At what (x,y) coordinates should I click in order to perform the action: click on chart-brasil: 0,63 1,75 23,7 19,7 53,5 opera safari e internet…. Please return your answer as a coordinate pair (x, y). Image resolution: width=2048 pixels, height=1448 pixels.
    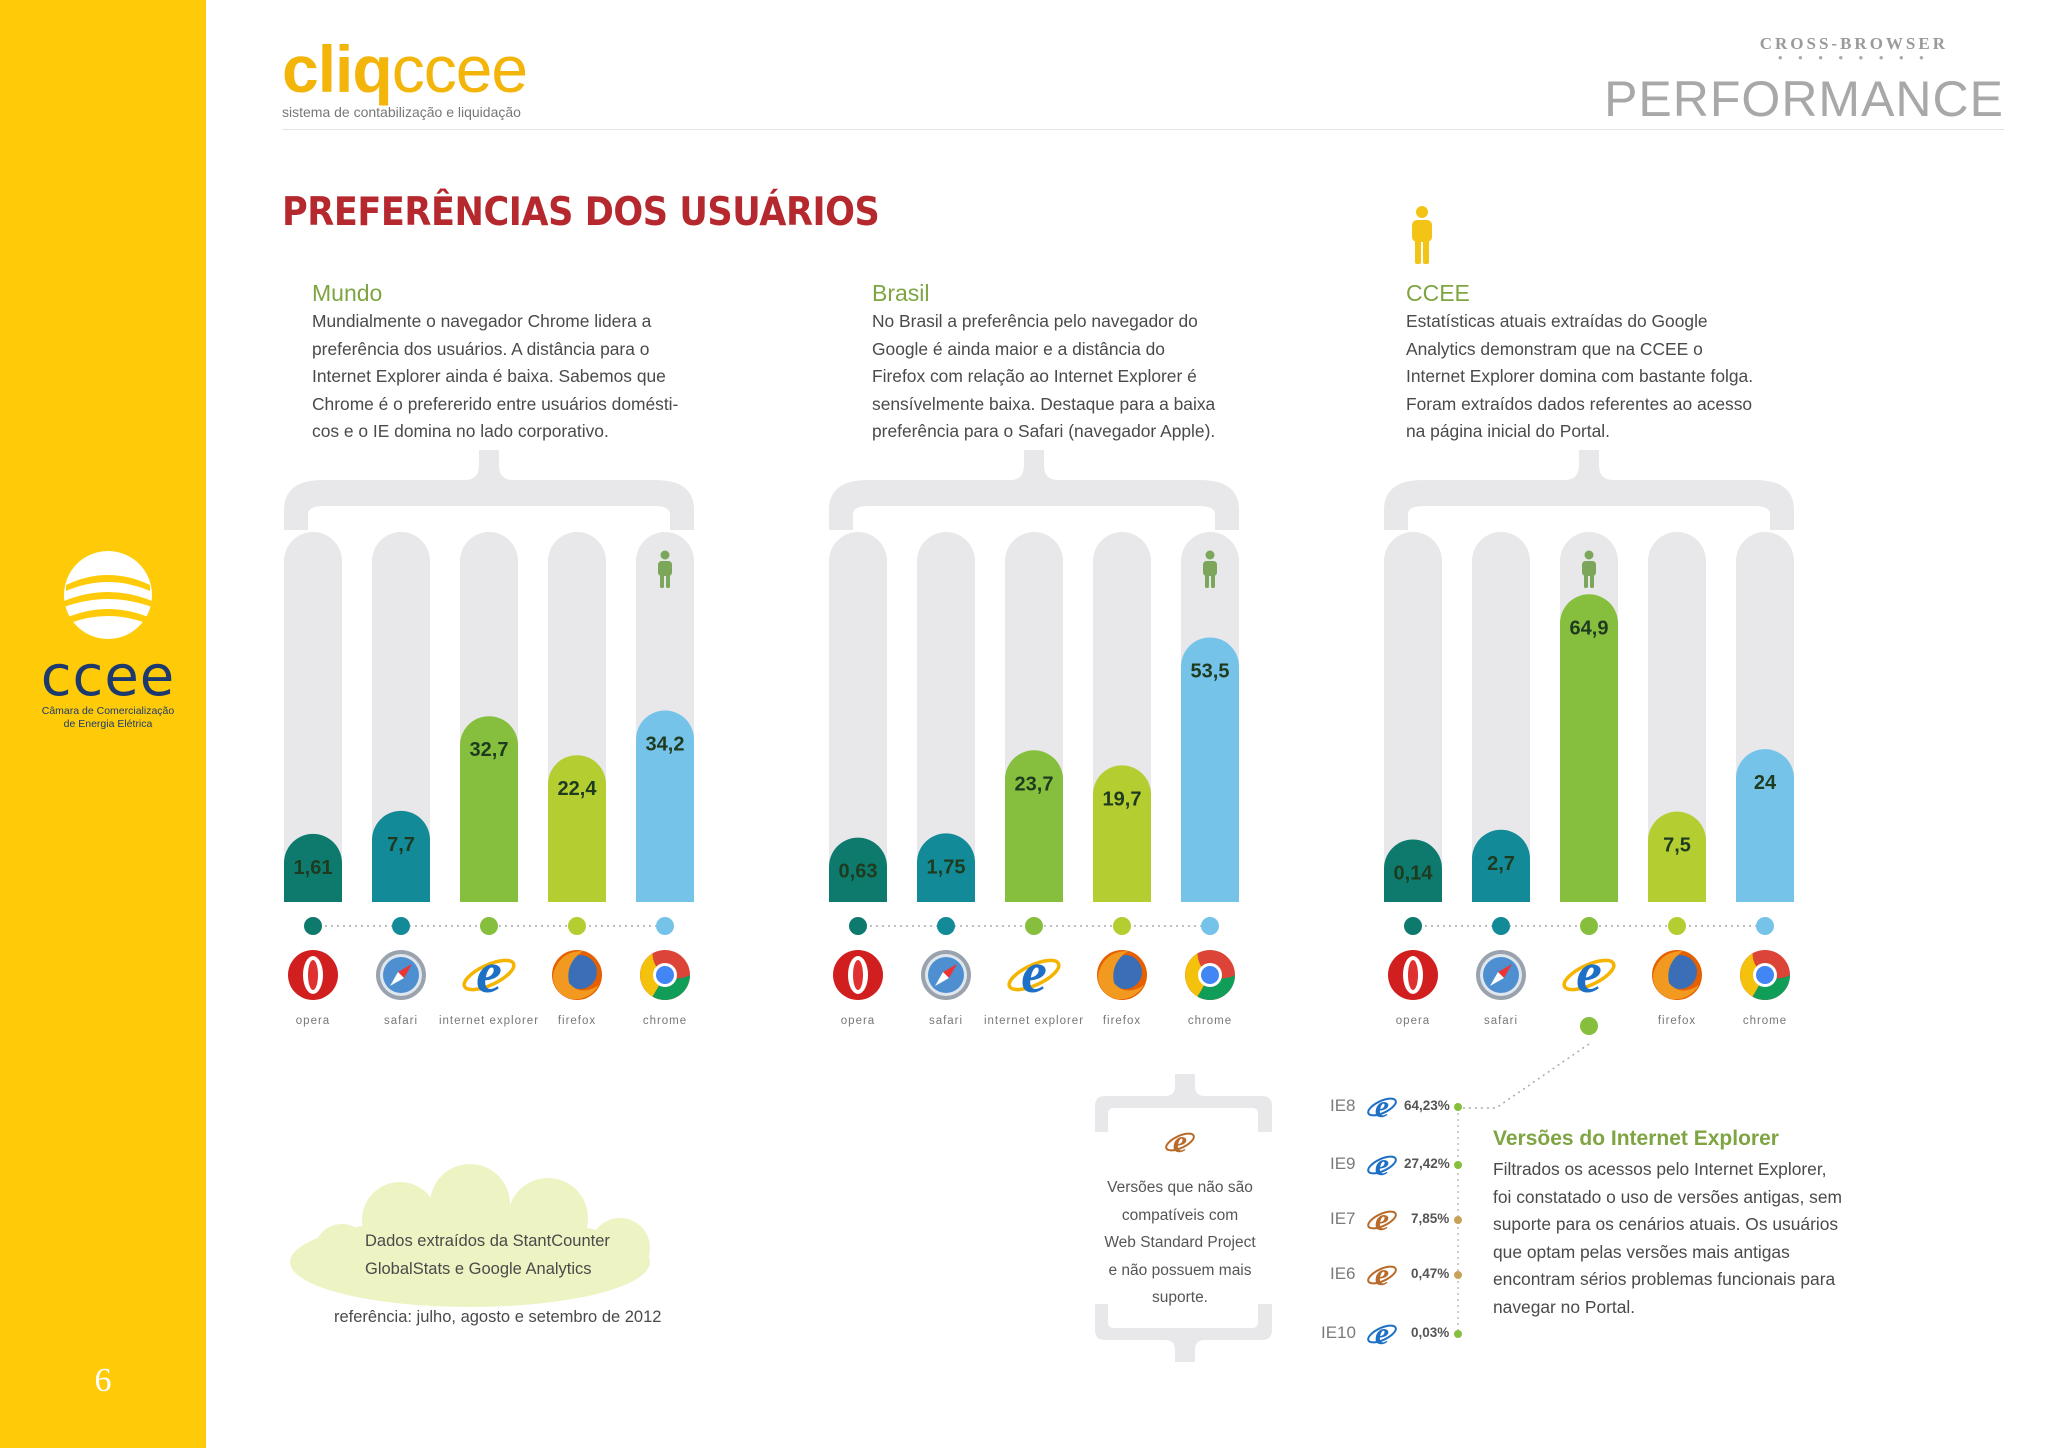
    Looking at the image, I should click on (1034, 738).